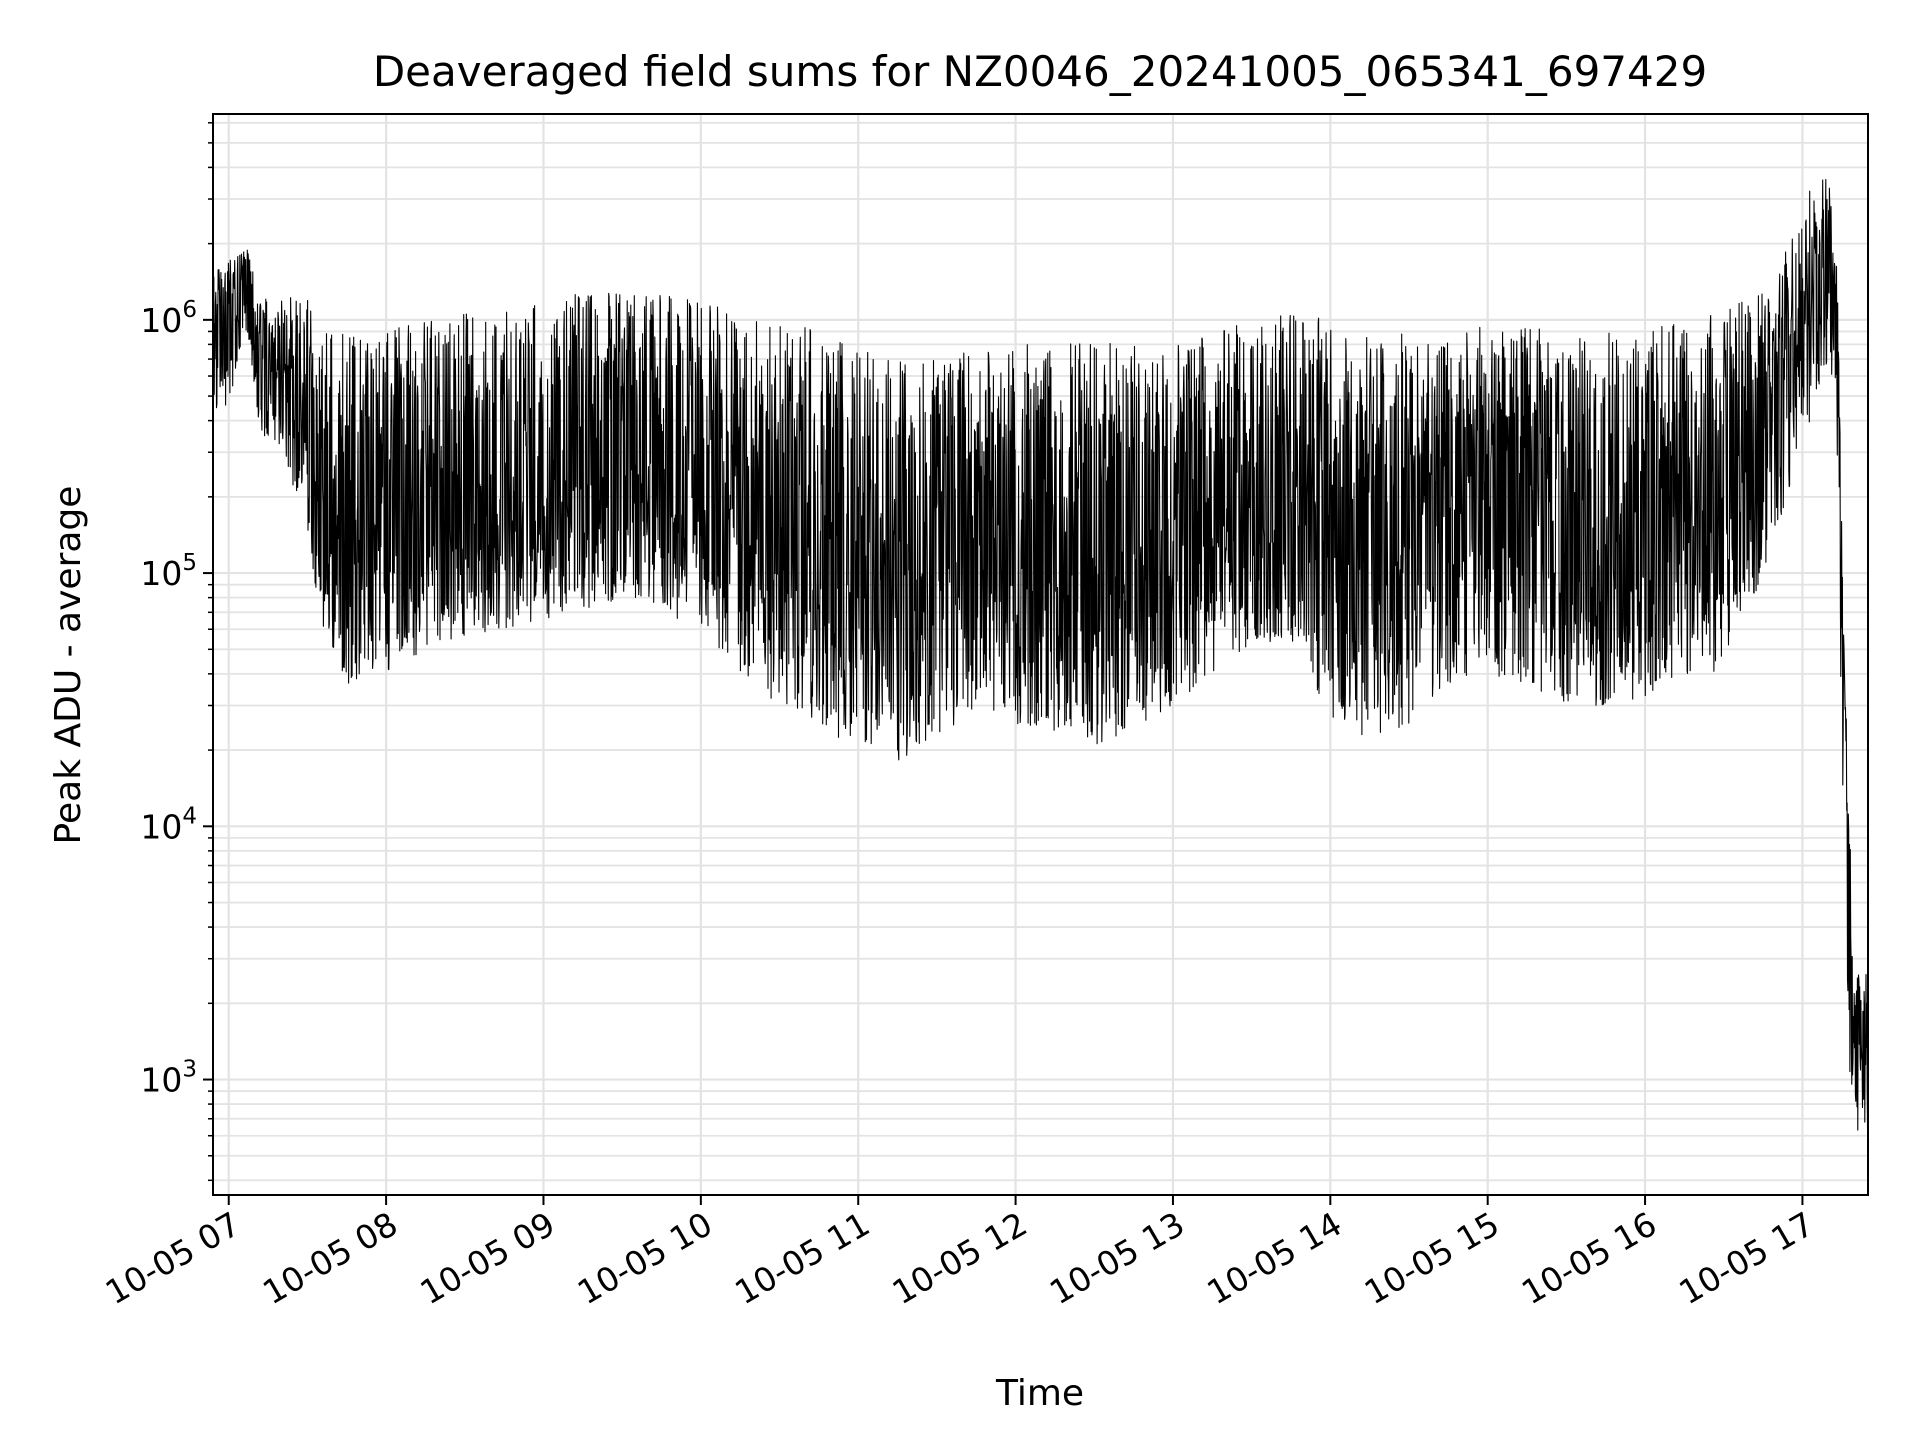  What do you see at coordinates (168, 318) in the screenshot?
I see `y-tick-label: 106` at bounding box center [168, 318].